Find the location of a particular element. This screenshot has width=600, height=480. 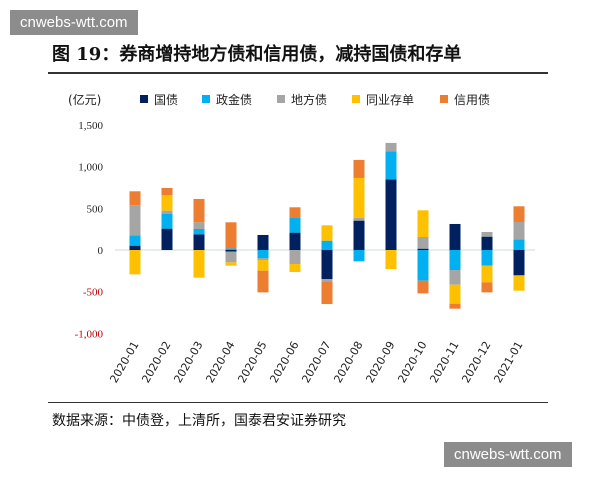

x-tick-label: 2020-03 is located at coordinates (188, 362).